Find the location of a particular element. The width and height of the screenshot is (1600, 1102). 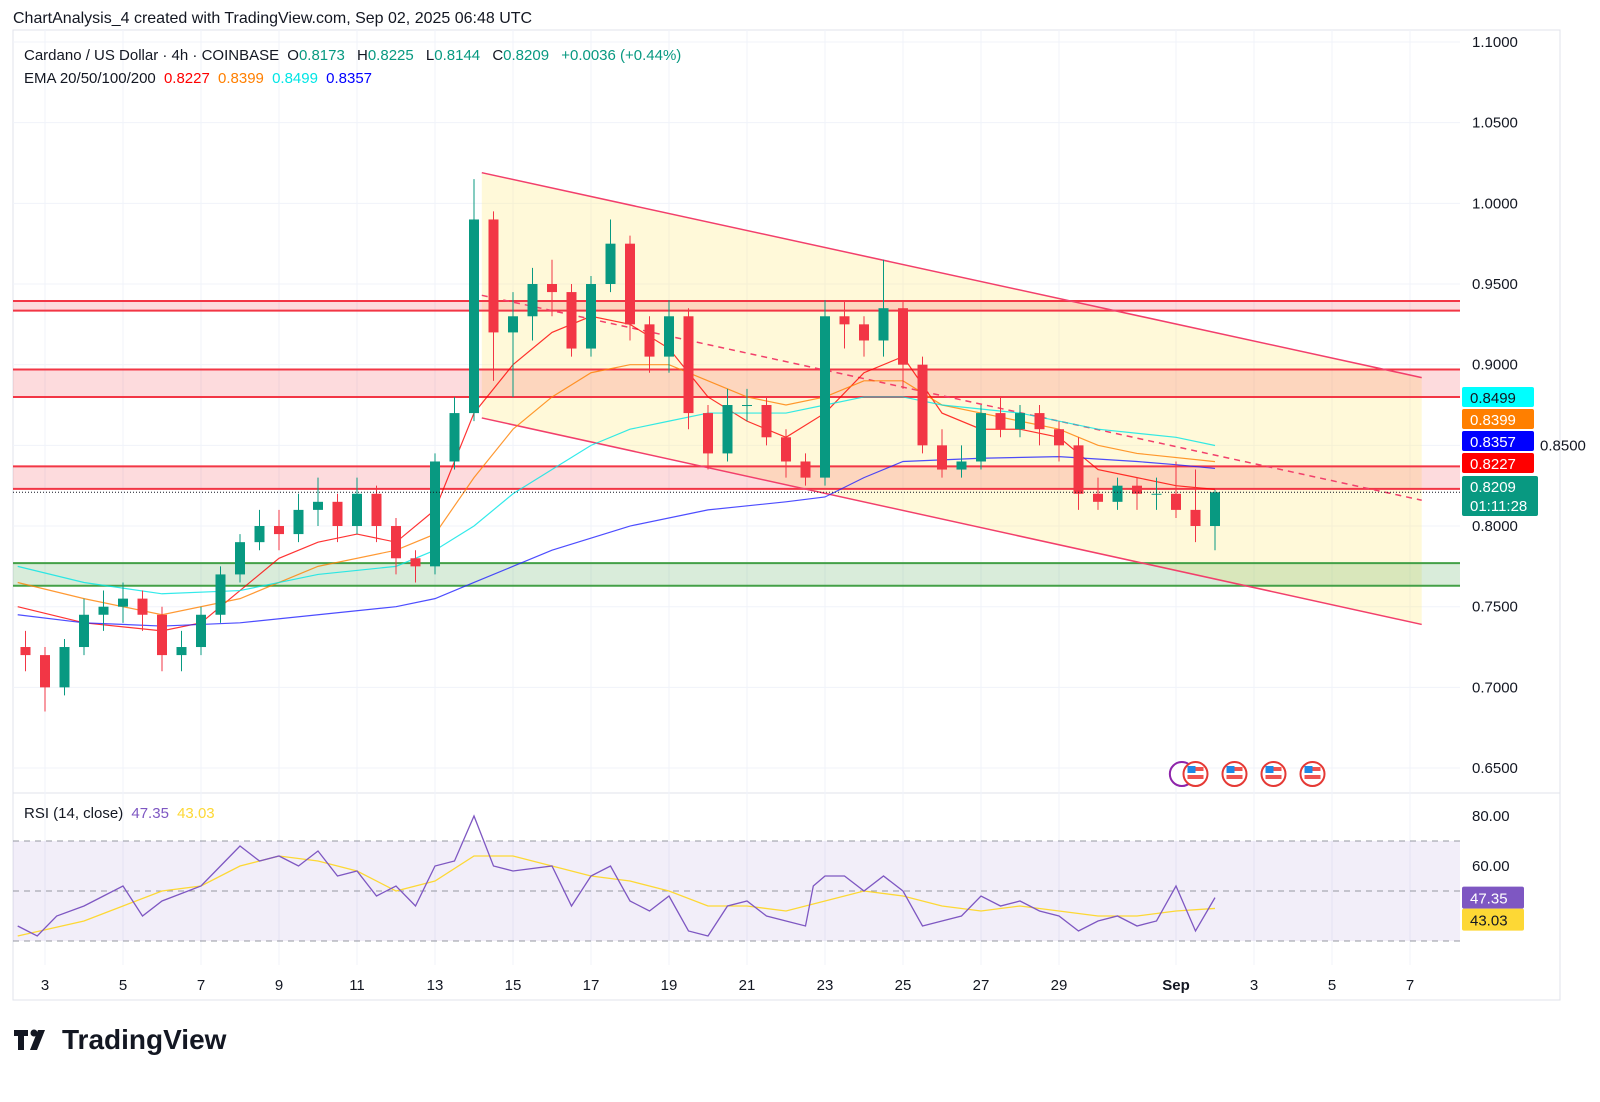

open-value: O0.8173 is located at coordinates (318, 55).